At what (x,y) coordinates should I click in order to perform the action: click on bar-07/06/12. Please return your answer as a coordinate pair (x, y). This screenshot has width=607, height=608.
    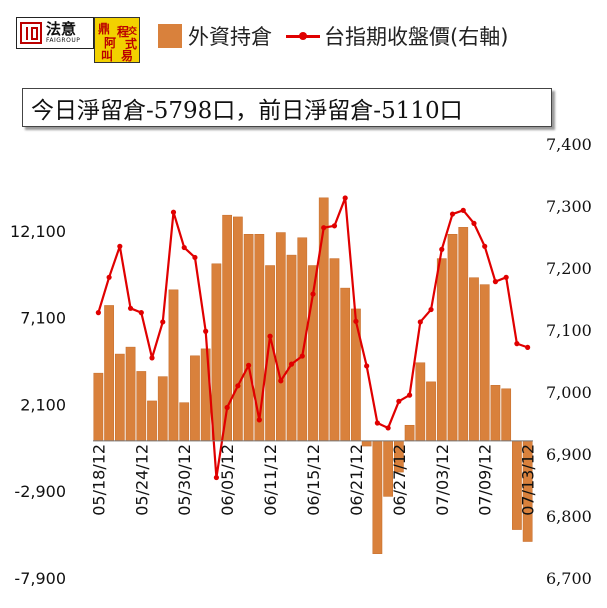
    Looking at the image, I should click on (474, 359).